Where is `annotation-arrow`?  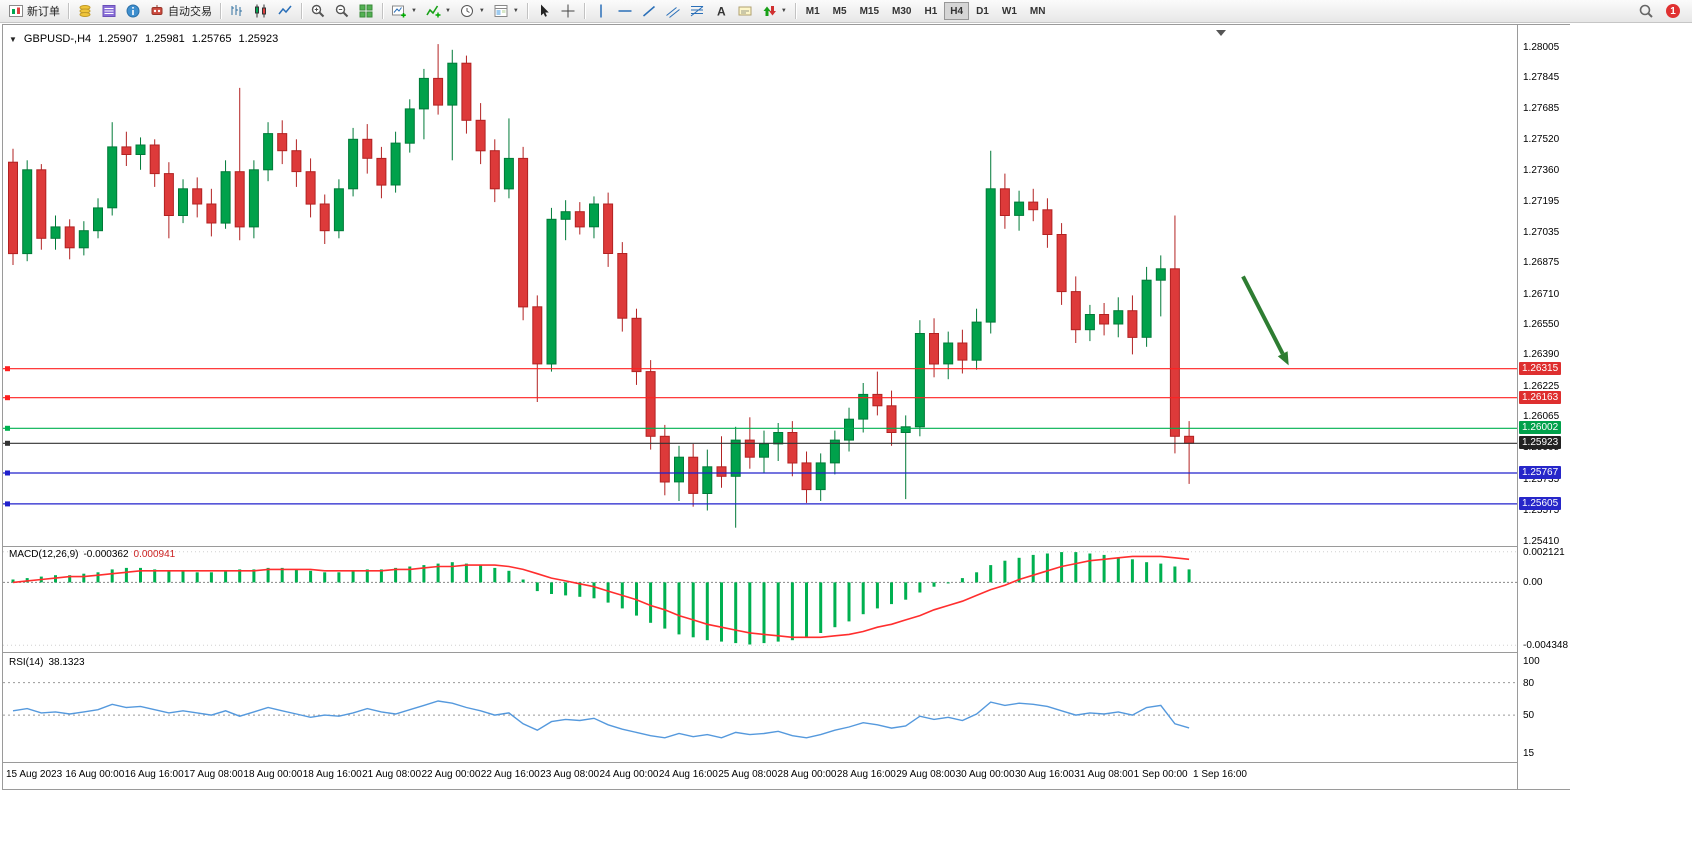
annotation-arrow is located at coordinates (1263, 315).